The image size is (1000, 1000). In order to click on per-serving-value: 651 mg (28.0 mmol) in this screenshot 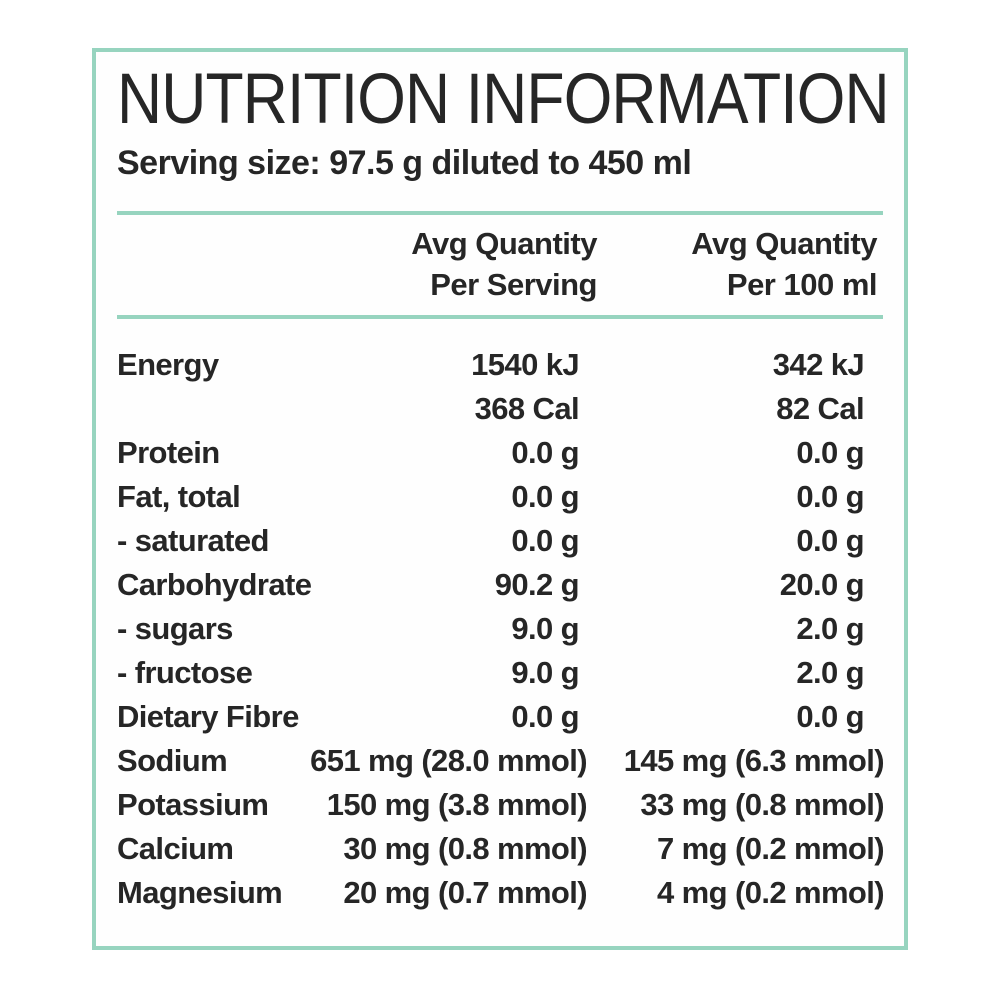, I will do `click(449, 761)`.